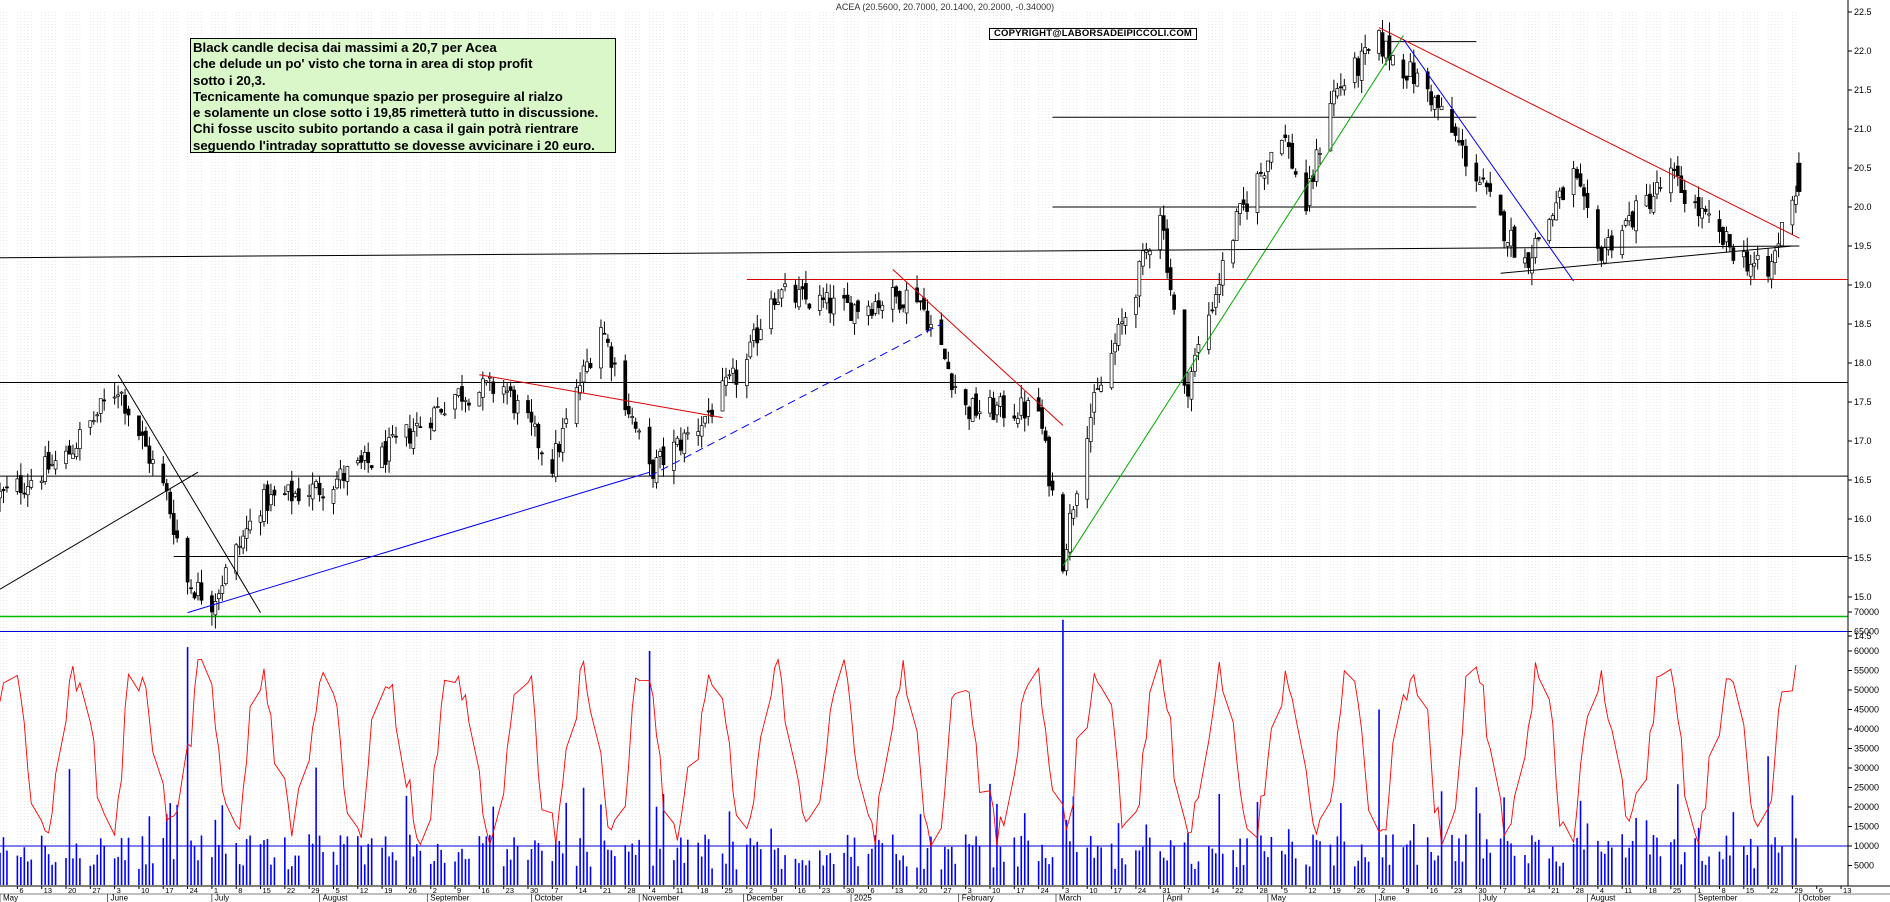  Describe the element at coordinates (775, 890) in the screenshot. I see `day-label: 9` at that location.